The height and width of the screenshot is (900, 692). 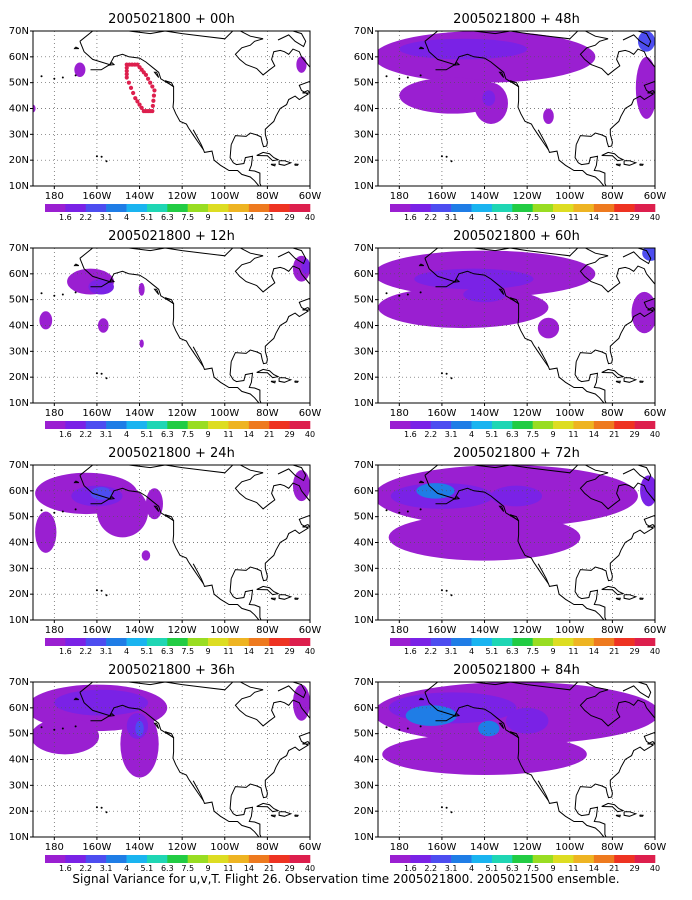 What do you see at coordinates (85, 217) in the screenshot?
I see `colorbar-label: 2.2` at bounding box center [85, 217].